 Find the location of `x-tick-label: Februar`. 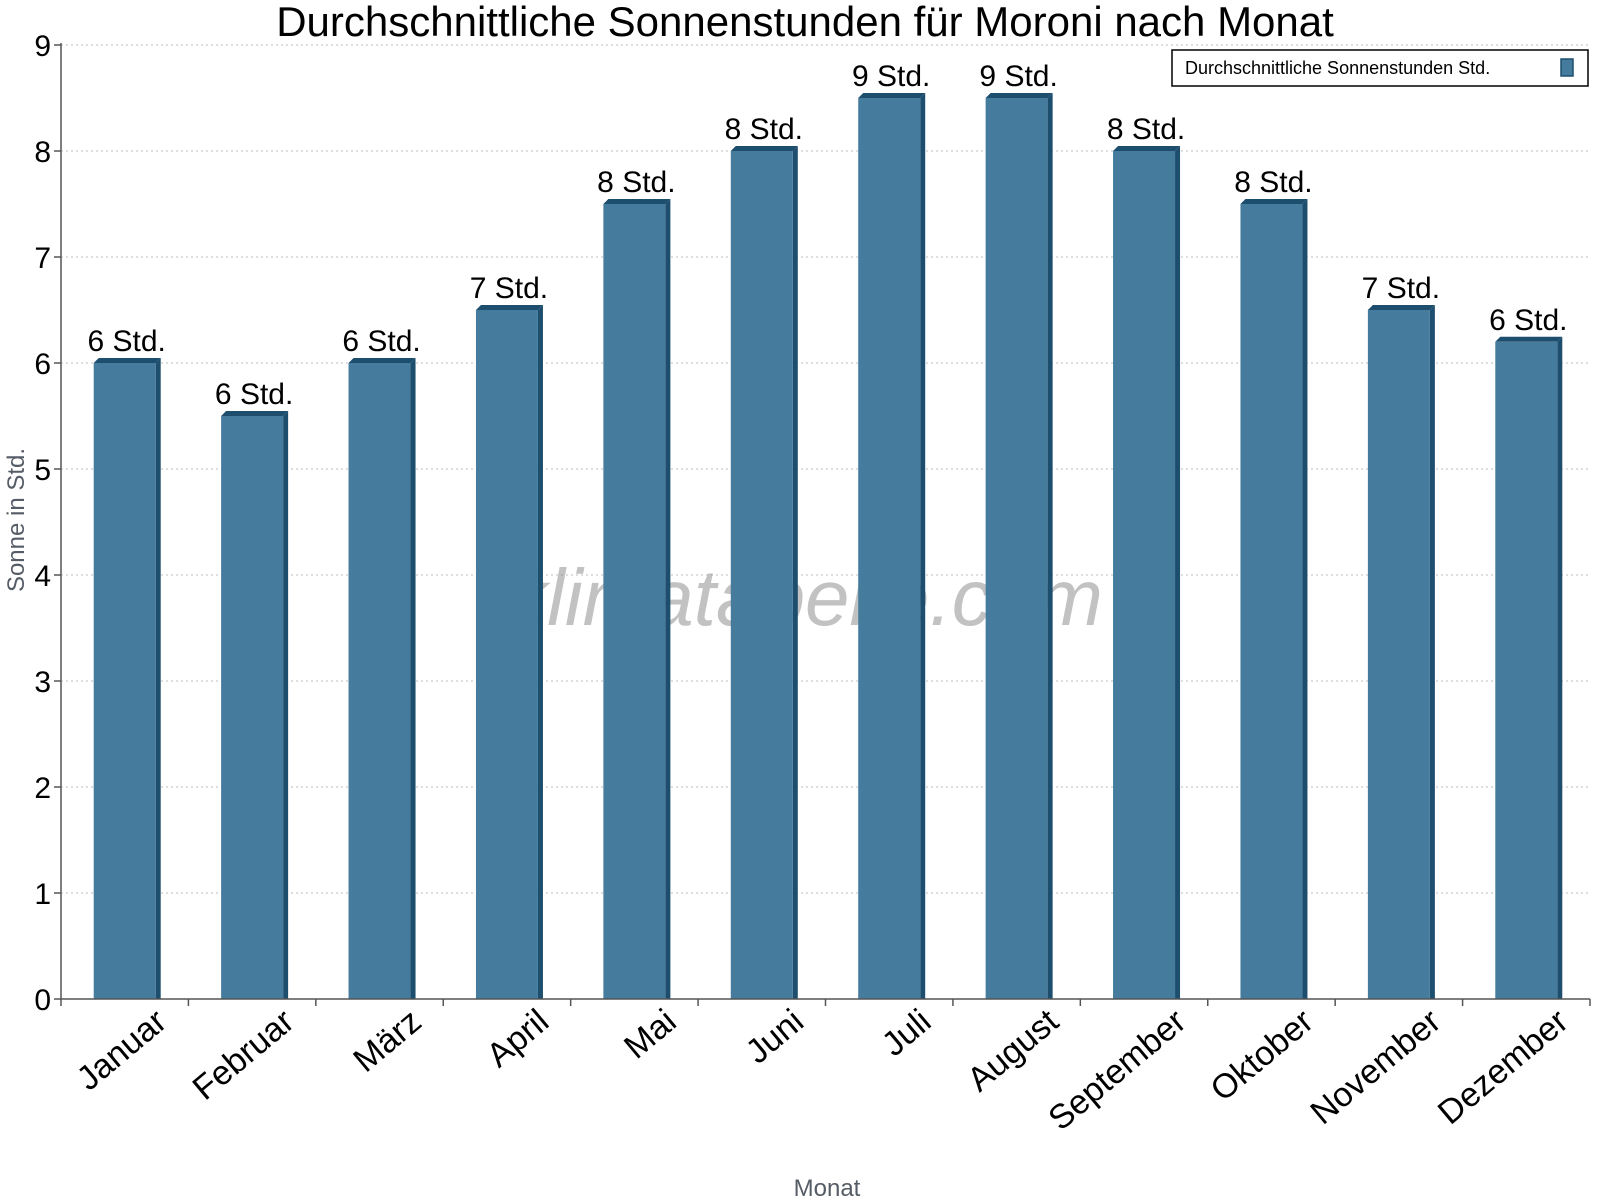

x-tick-label: Februar is located at coordinates (244, 1055).